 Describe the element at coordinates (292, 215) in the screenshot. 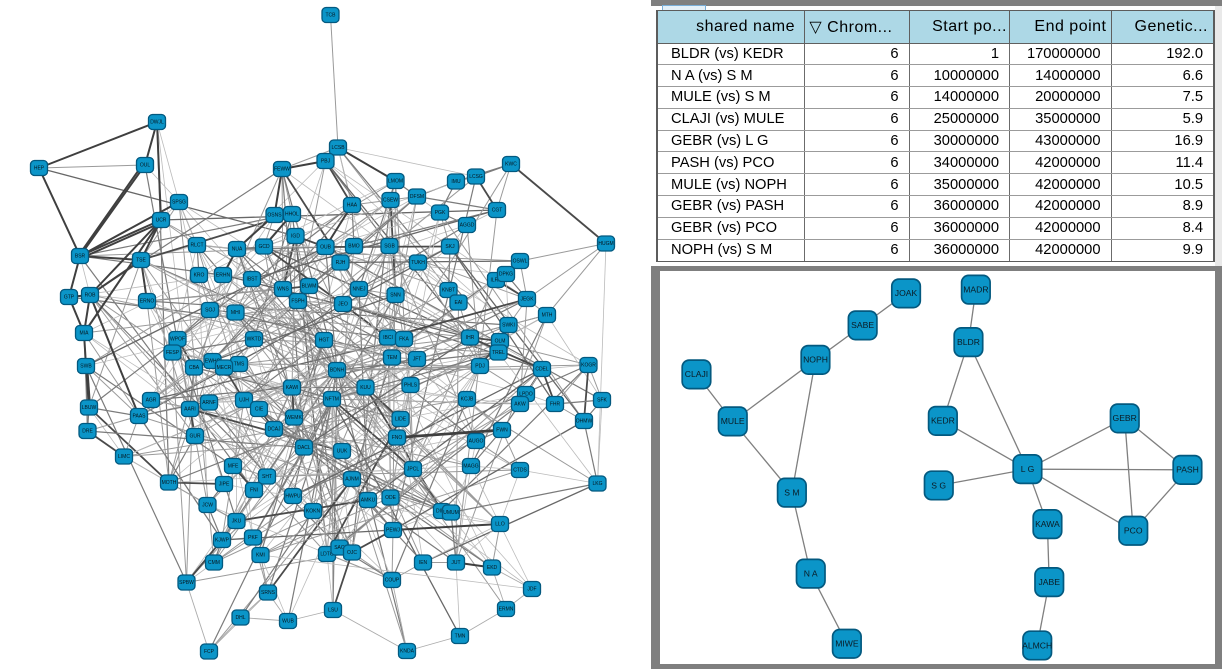

I see `svg-text: HHOL` at that location.